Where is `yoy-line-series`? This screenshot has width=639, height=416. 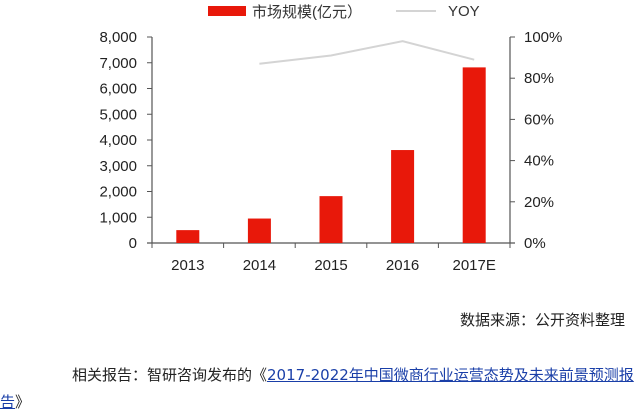
yoy-line-series is located at coordinates (367, 52).